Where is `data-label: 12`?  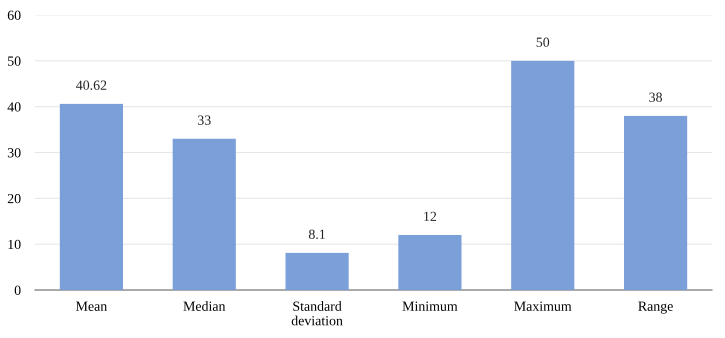 data-label: 12 is located at coordinates (430, 216).